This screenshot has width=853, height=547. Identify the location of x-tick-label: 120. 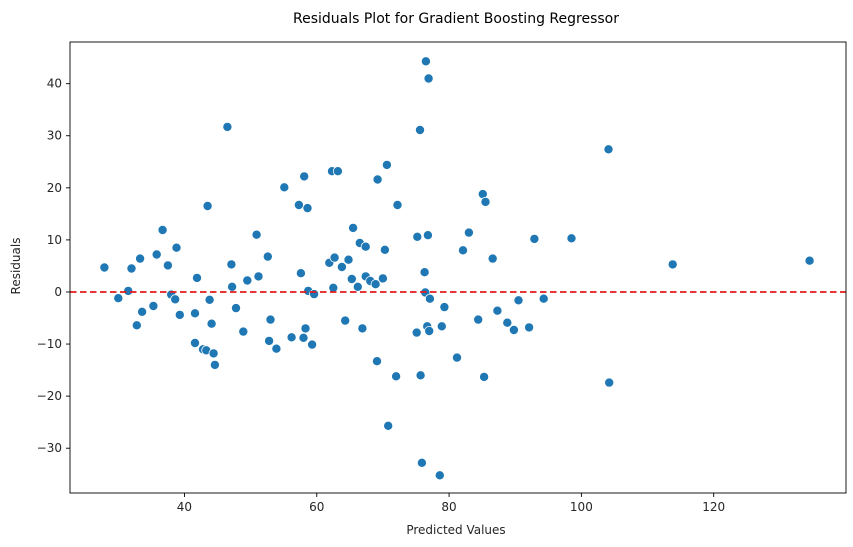
(713, 507).